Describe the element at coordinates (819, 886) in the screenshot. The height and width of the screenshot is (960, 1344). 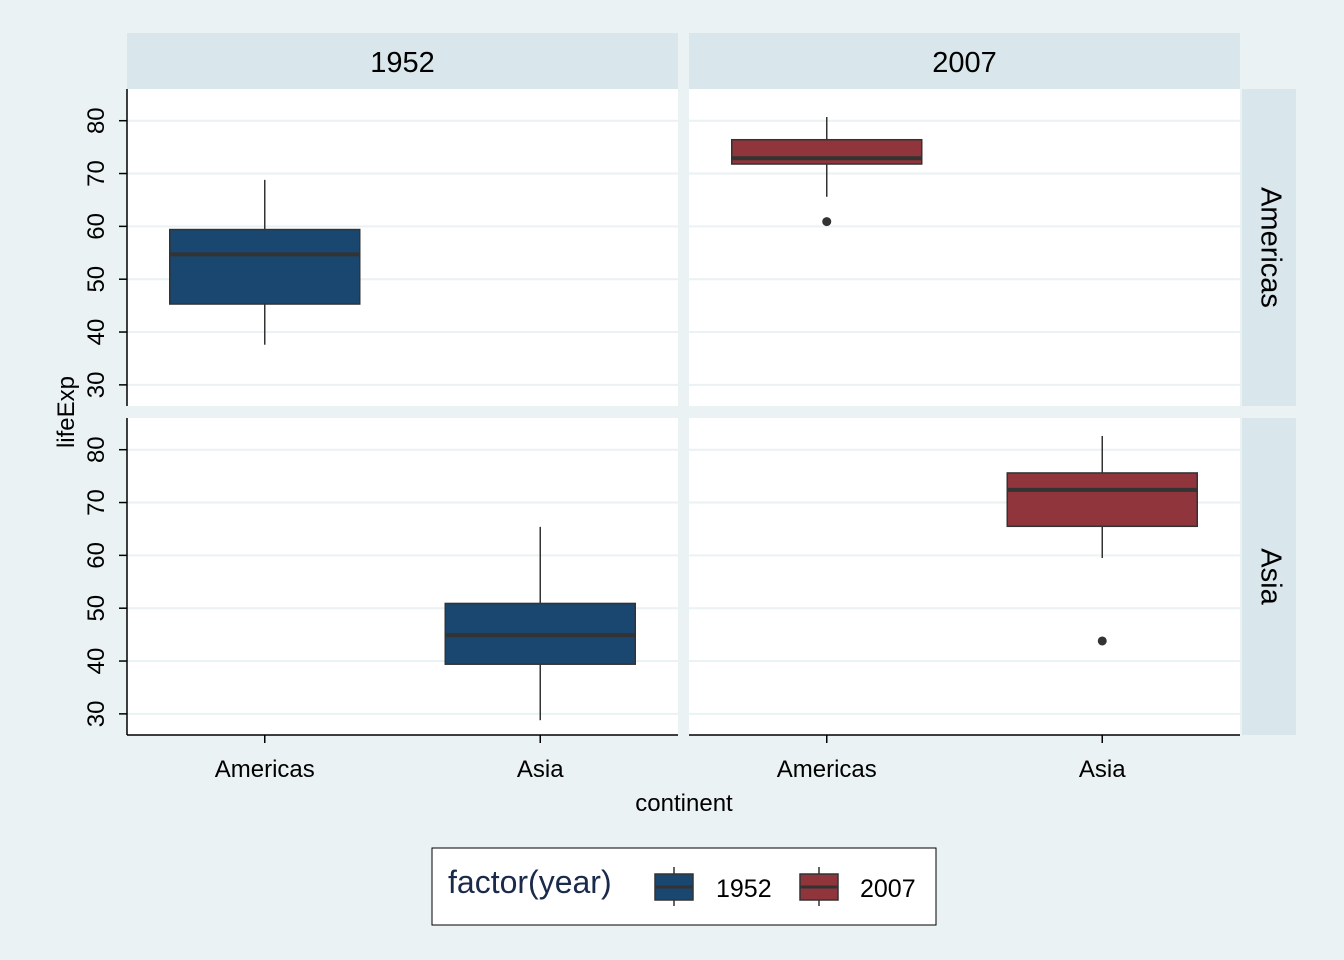
I see `legend-key-2007` at that location.